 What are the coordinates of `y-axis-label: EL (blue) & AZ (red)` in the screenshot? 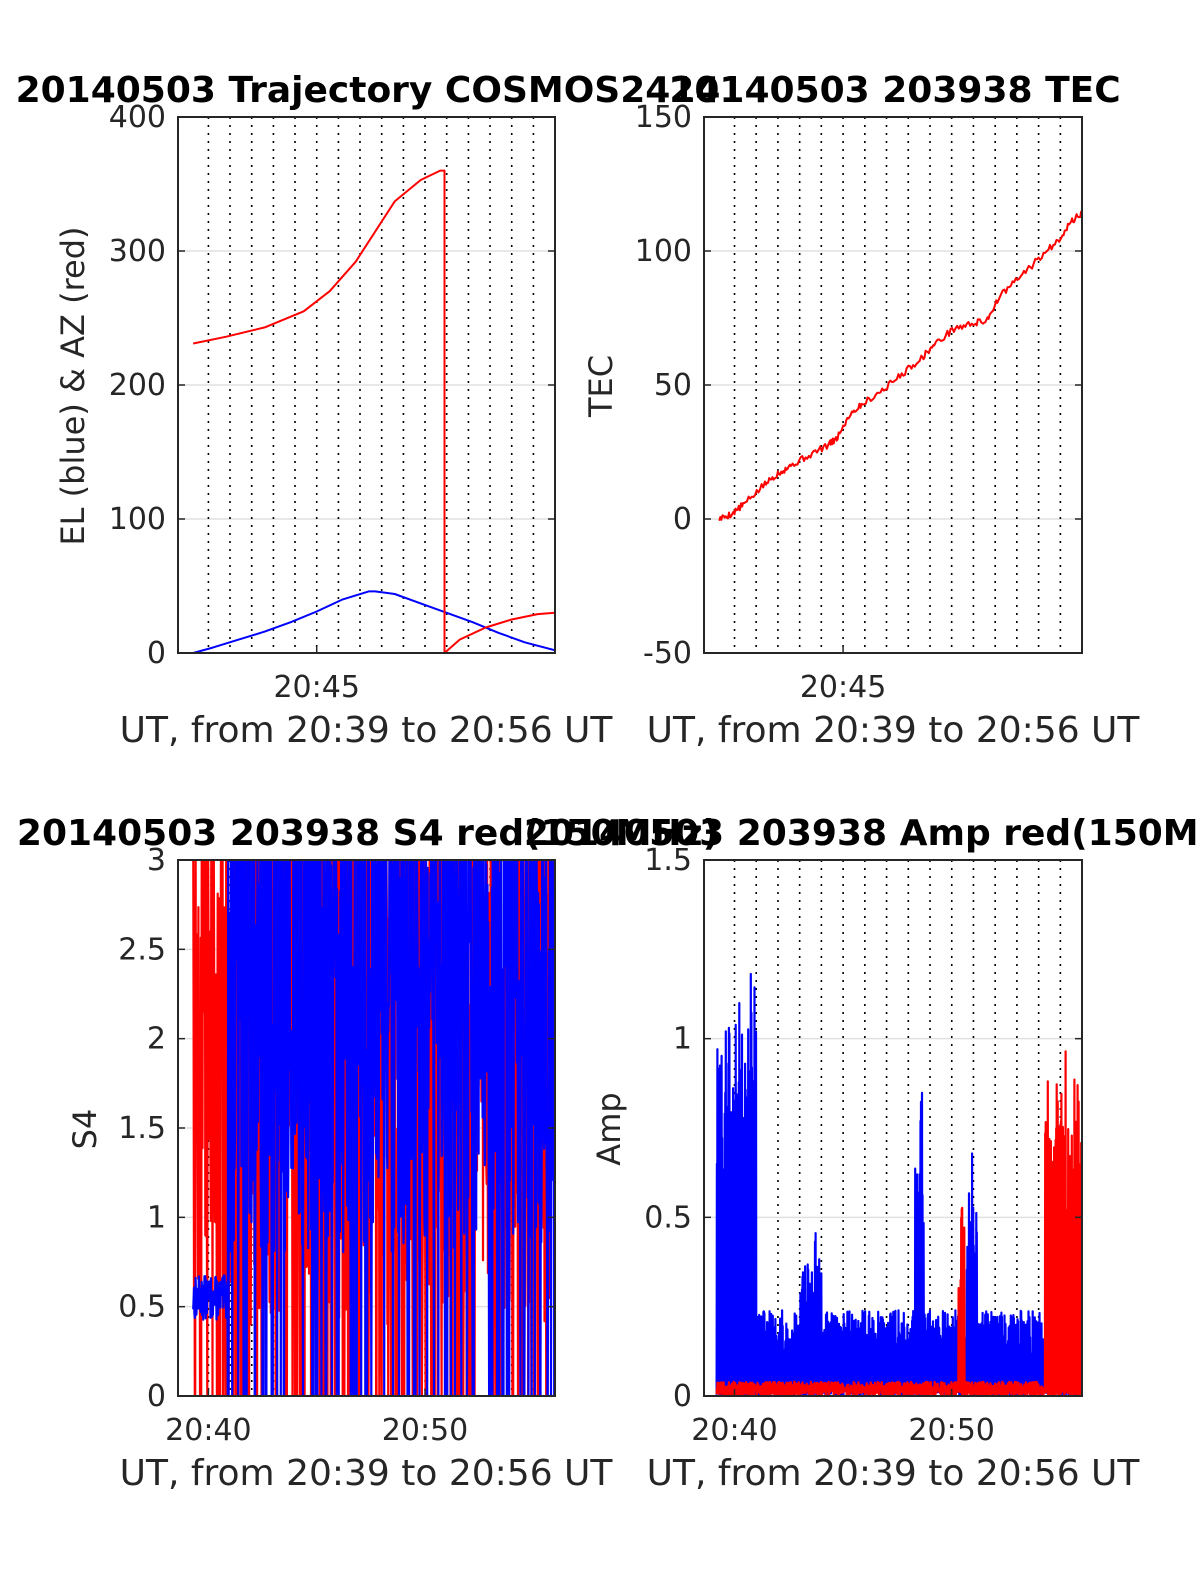 It's located at (73, 385).